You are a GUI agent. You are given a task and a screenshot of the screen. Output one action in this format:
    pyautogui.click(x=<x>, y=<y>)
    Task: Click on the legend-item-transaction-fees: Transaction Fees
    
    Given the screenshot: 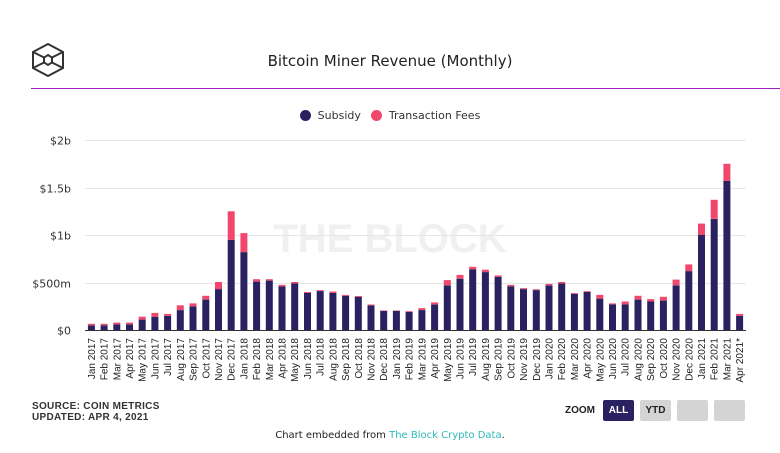 What is the action you would take?
    pyautogui.click(x=425, y=115)
    